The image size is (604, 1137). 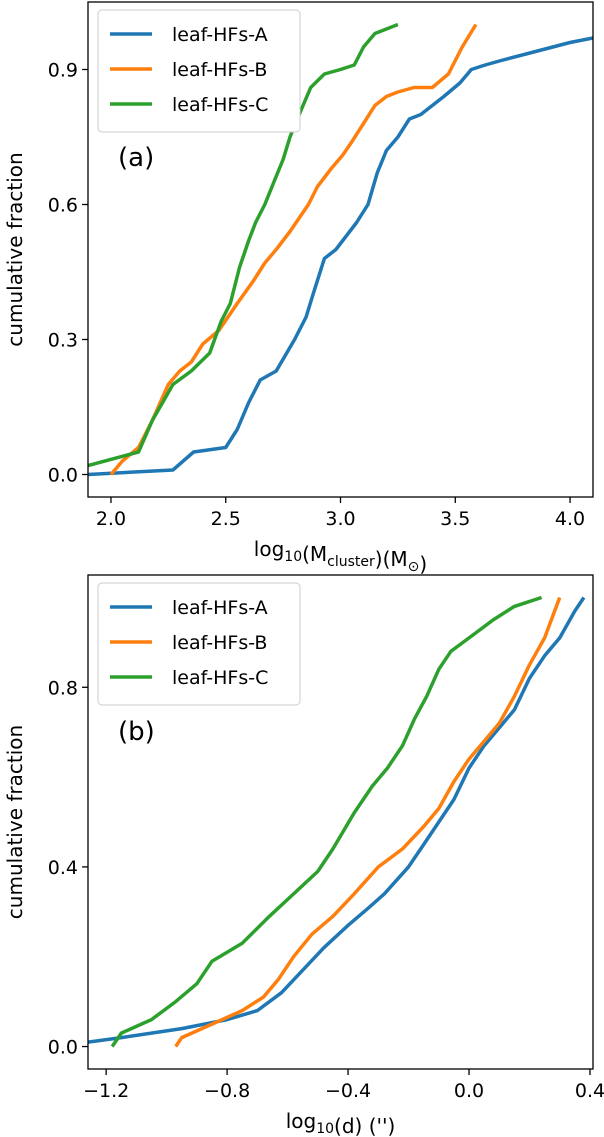 What do you see at coordinates (106, 1091) in the screenshot?
I see `x-tick-label: −1.2` at bounding box center [106, 1091].